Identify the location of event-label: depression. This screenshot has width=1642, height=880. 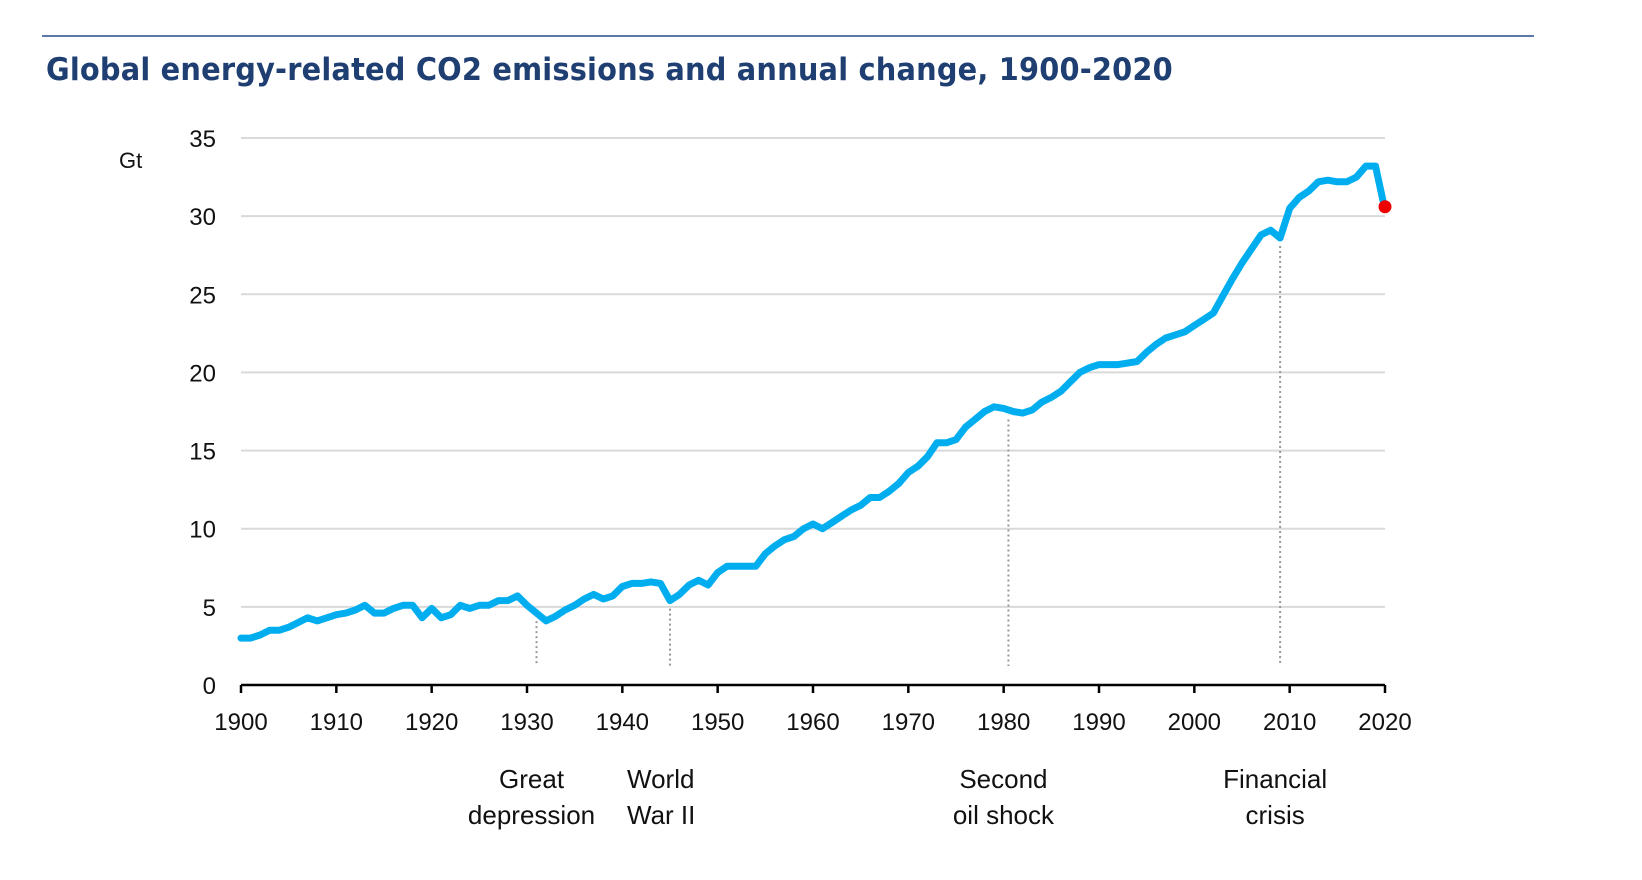
(531, 815).